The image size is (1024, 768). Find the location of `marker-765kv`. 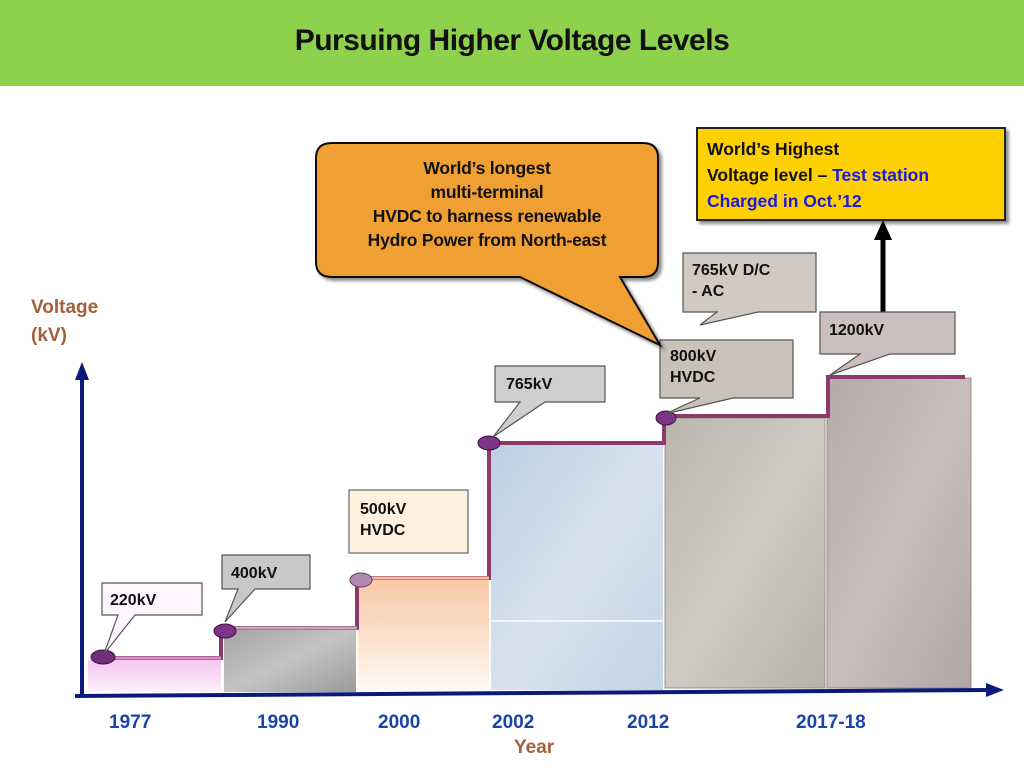

marker-765kv is located at coordinates (489, 443).